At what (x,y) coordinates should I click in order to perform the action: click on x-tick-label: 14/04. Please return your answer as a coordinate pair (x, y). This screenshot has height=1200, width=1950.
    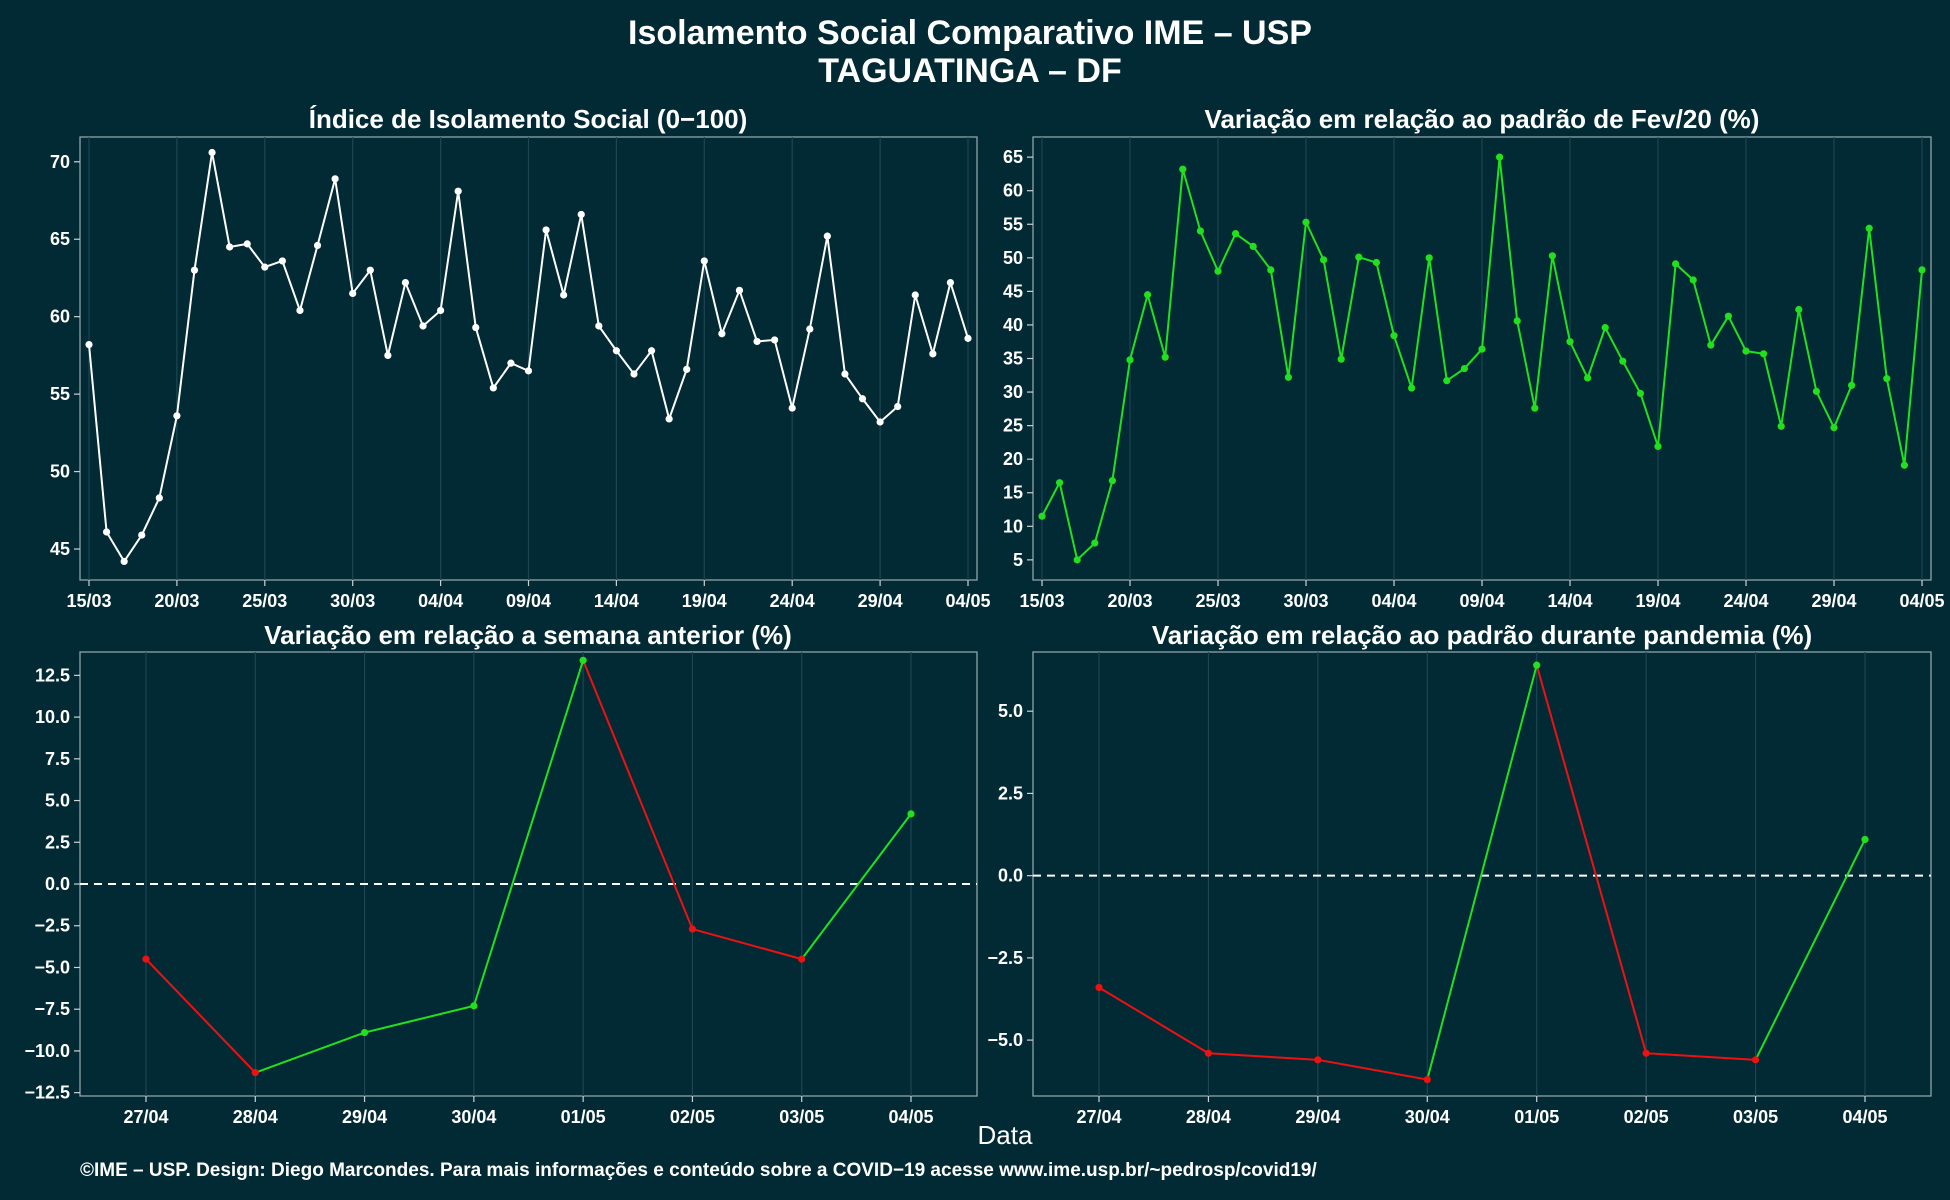
    Looking at the image, I should click on (616, 601).